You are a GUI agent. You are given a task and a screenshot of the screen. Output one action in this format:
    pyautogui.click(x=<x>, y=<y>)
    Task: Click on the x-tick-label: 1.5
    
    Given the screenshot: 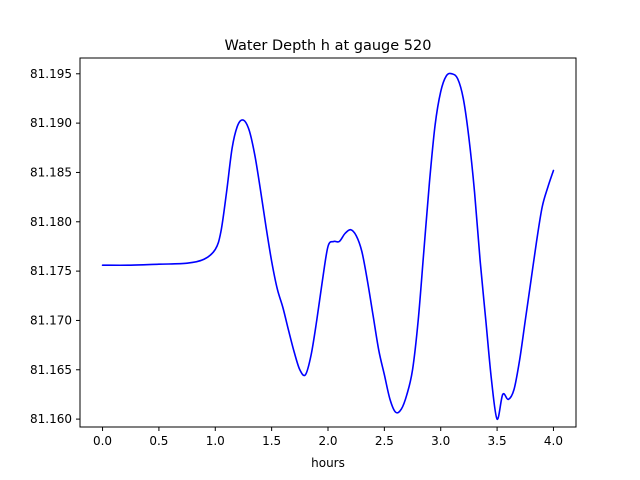 What is the action you would take?
    pyautogui.click(x=271, y=441)
    